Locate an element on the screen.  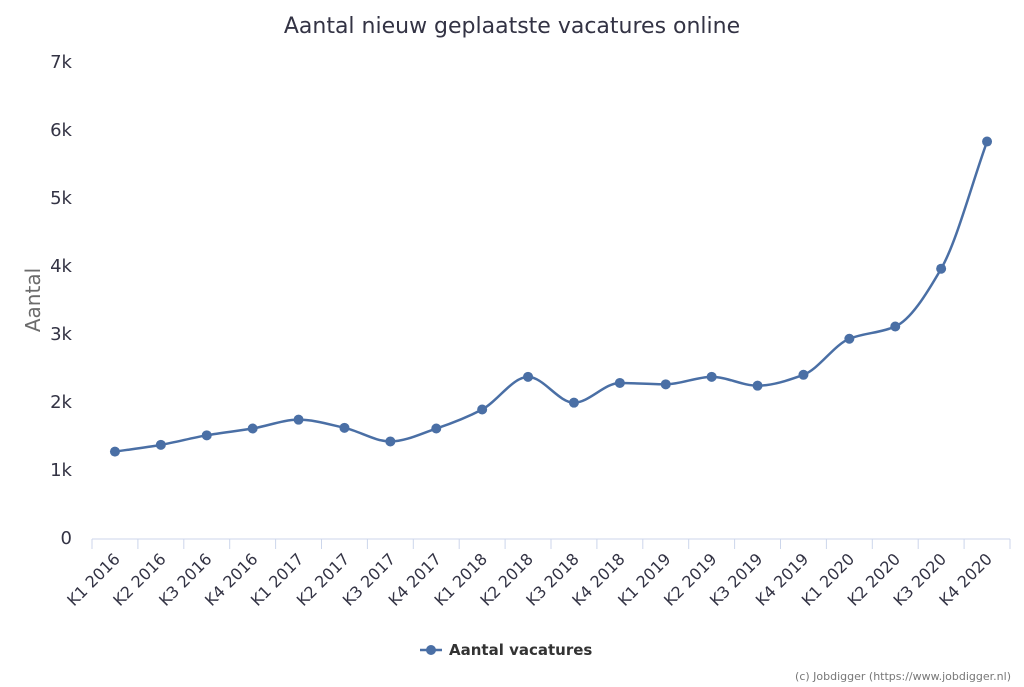
y-tick-label: 3k is located at coordinates (61, 334).